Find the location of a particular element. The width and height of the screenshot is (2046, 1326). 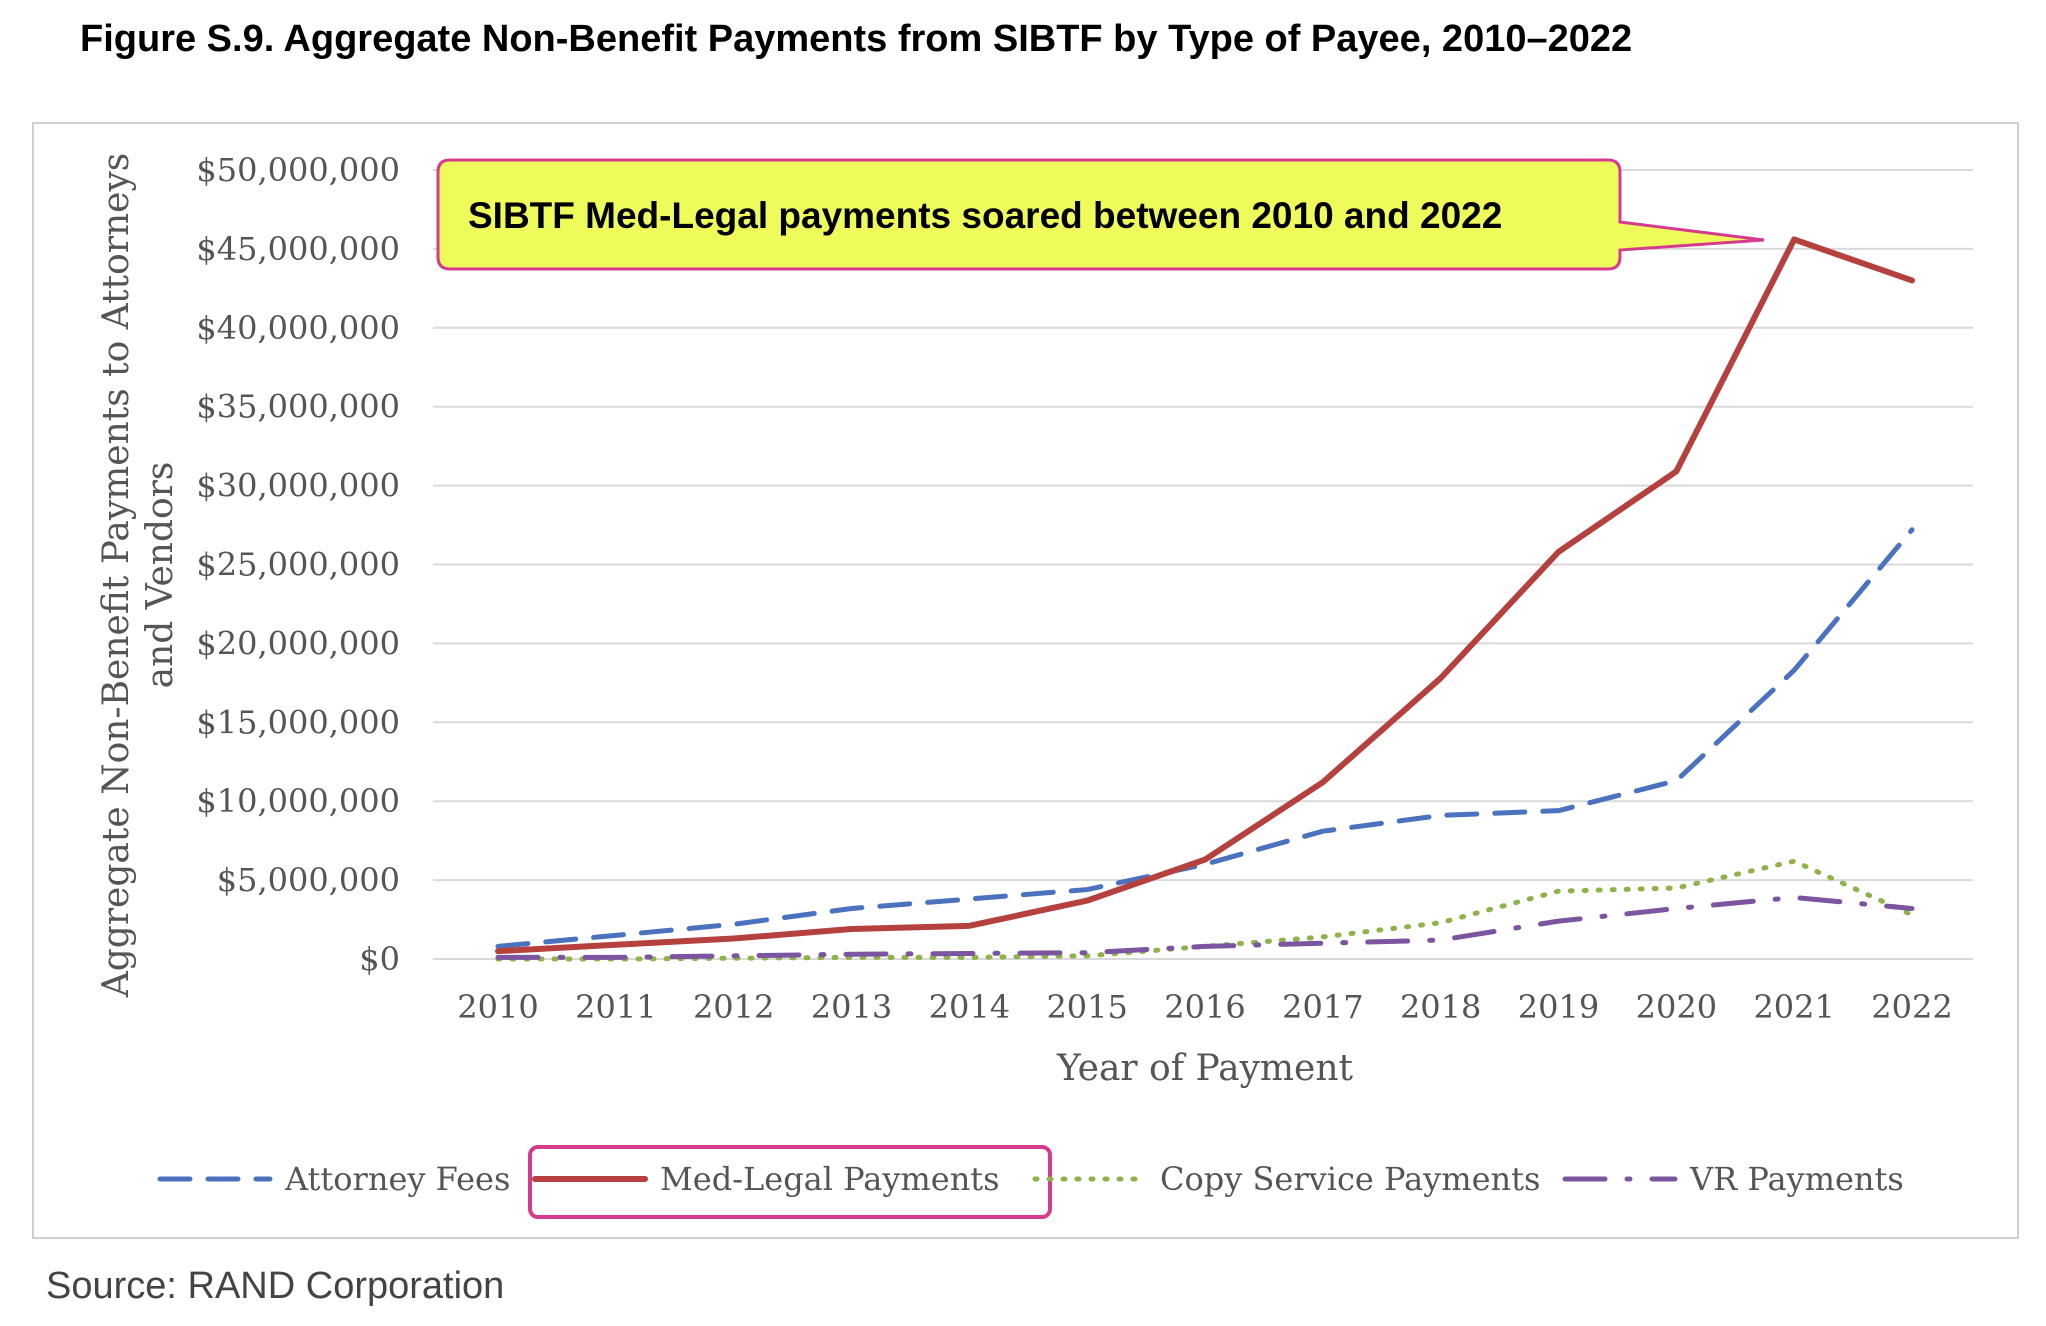

y-tick-label: $30,000,000 is located at coordinates (298, 486).